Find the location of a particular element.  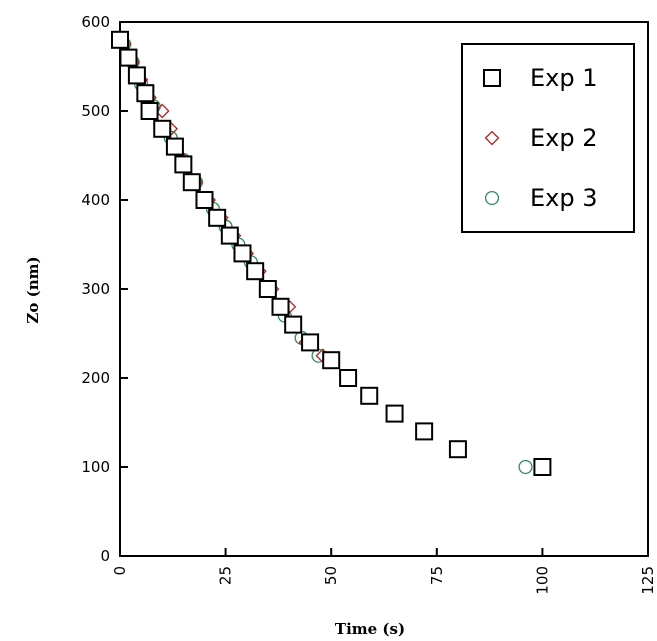

x-tick-label: 75 is located at coordinates (437, 575).